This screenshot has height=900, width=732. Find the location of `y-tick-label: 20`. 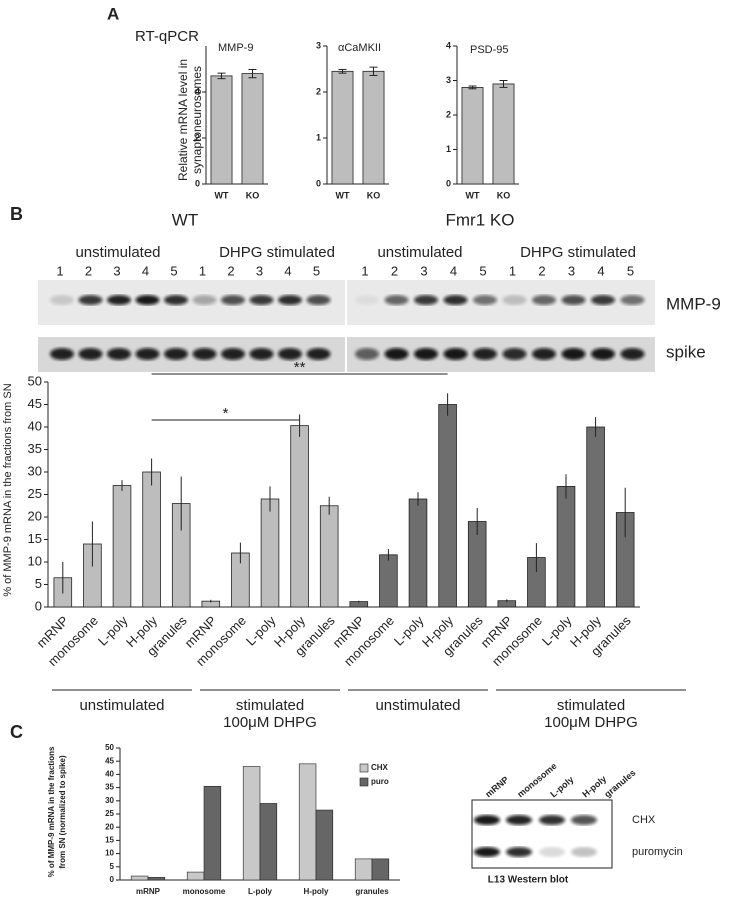

y-tick-label: 20 is located at coordinates (109, 826).